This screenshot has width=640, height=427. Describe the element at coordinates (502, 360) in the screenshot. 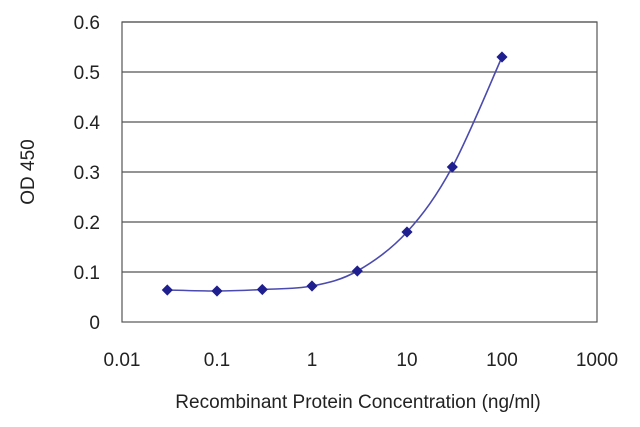

I see `x-tick-label: 100` at that location.